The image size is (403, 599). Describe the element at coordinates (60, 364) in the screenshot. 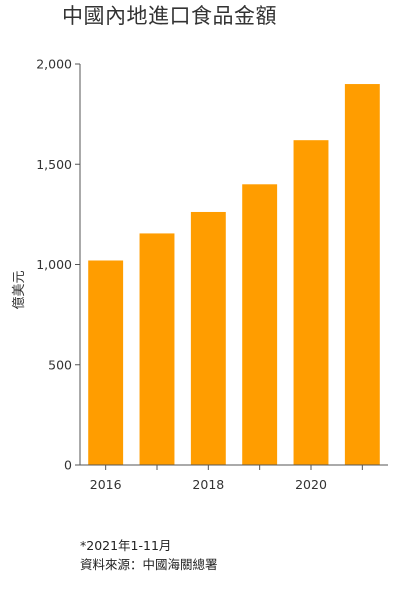

I see `y-tick-label: 500` at that location.